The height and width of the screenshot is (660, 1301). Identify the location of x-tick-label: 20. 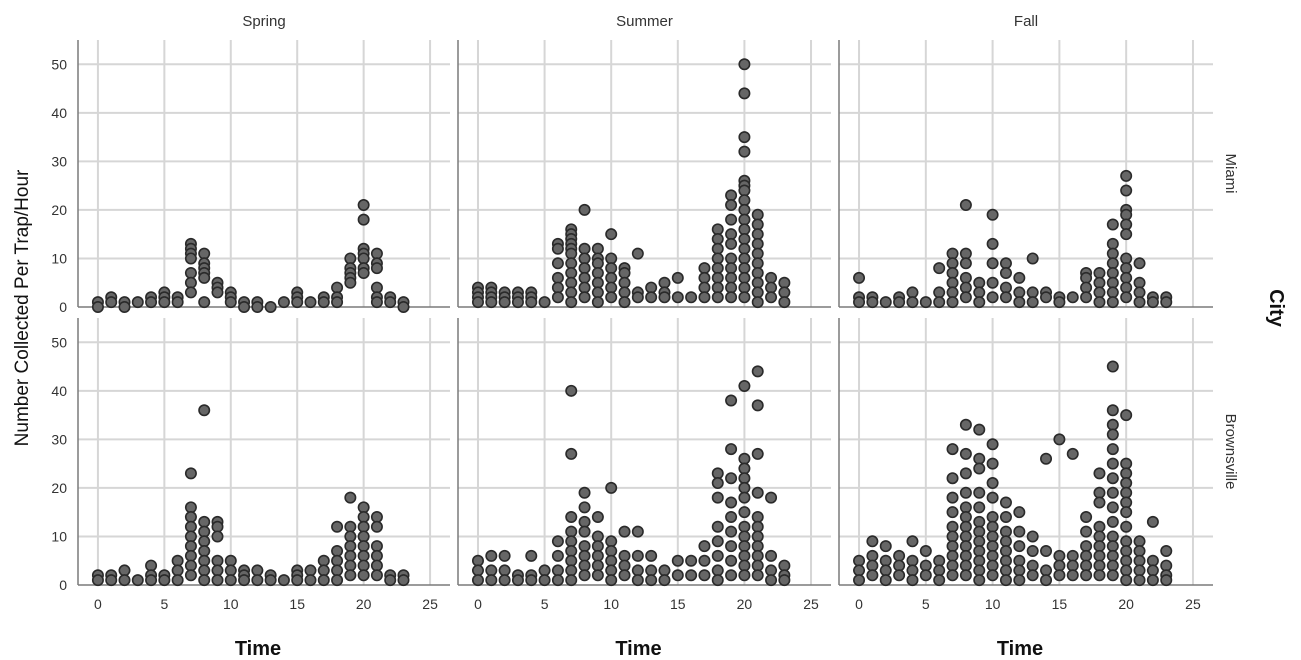
(745, 604).